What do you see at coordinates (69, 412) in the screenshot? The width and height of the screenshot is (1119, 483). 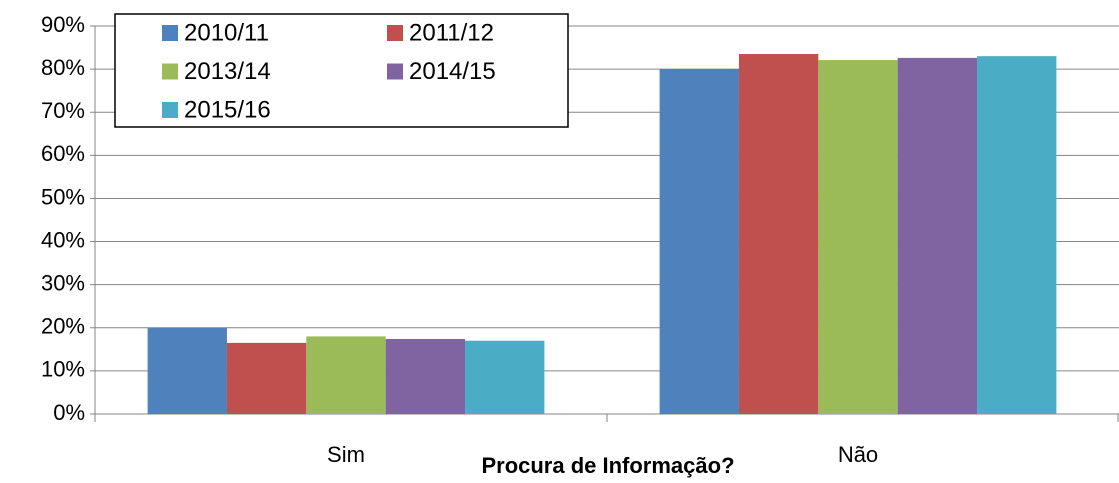 I see `y-tick-label: 0%` at bounding box center [69, 412].